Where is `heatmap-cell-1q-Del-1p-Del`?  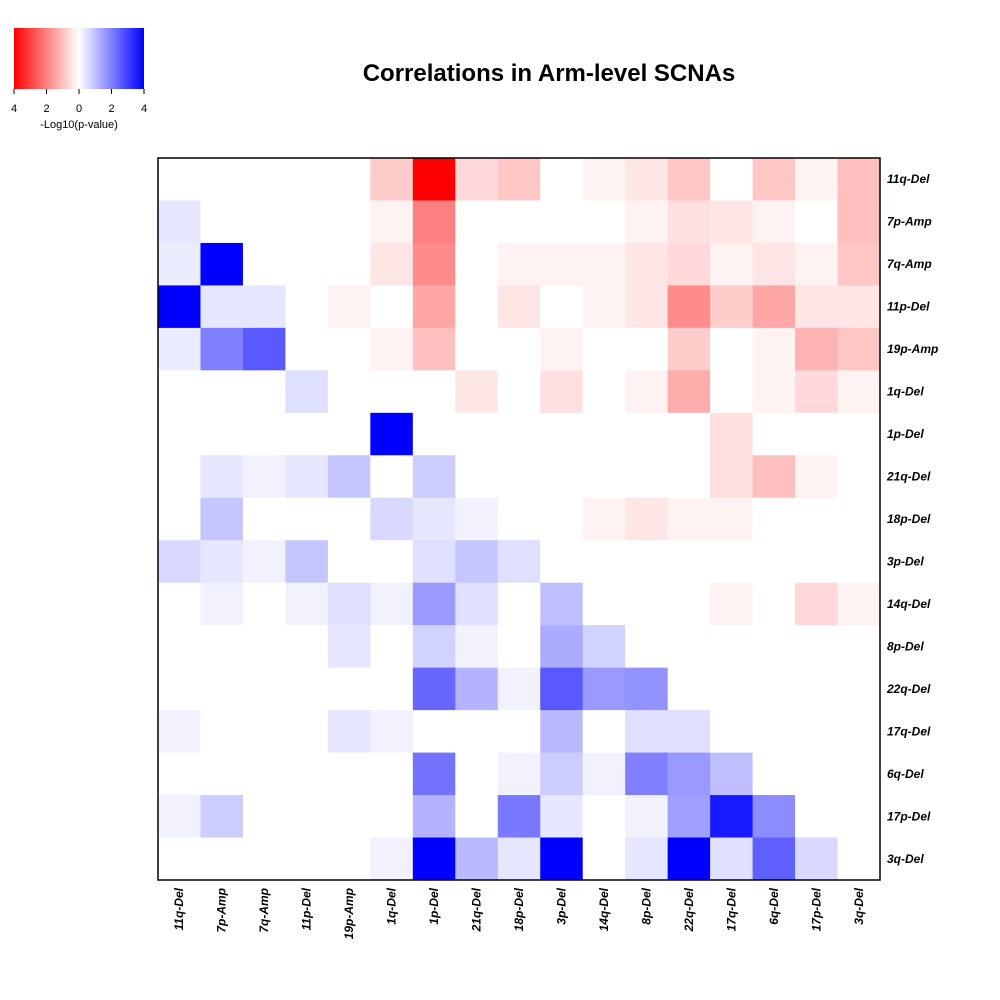
heatmap-cell-1q-Del-1p-Del is located at coordinates (434, 392).